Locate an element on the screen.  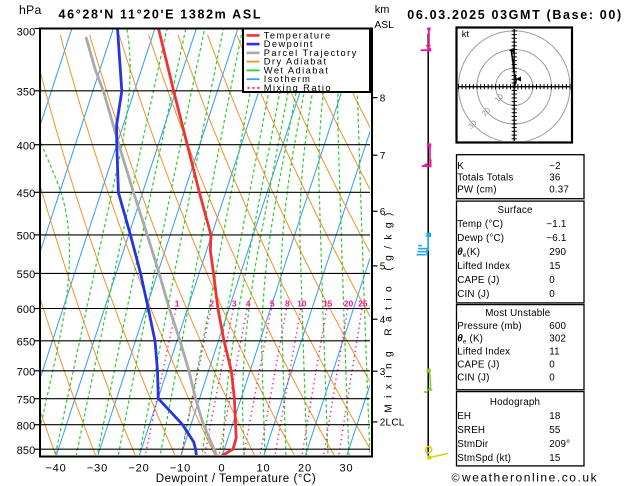
svg-text: Isotherm is located at coordinates (288, 79).